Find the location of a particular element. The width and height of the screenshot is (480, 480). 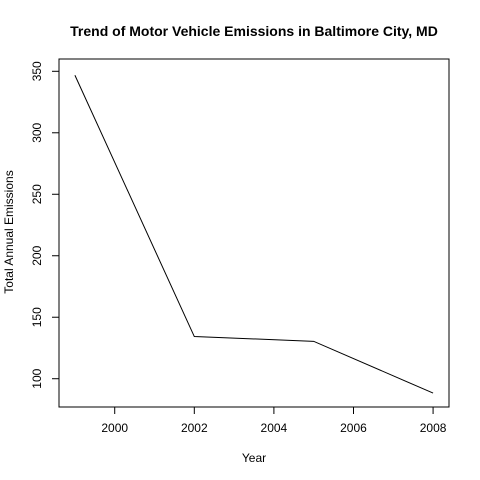

x-axis: 2000 2002 2004 2006 2008 is located at coordinates (274, 421).